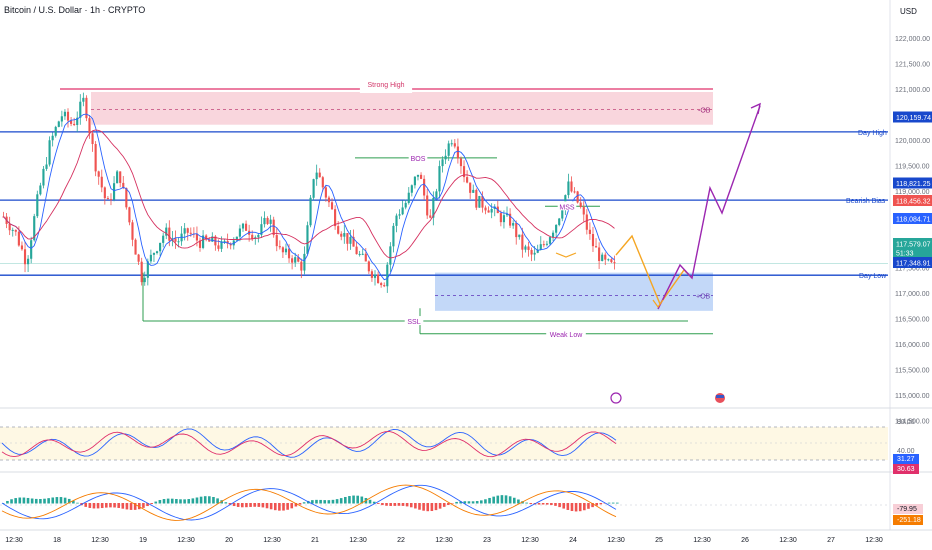 The width and height of the screenshot is (932, 550). Describe the element at coordinates (912, 200) in the screenshot. I see `price-label-tag` at that location.